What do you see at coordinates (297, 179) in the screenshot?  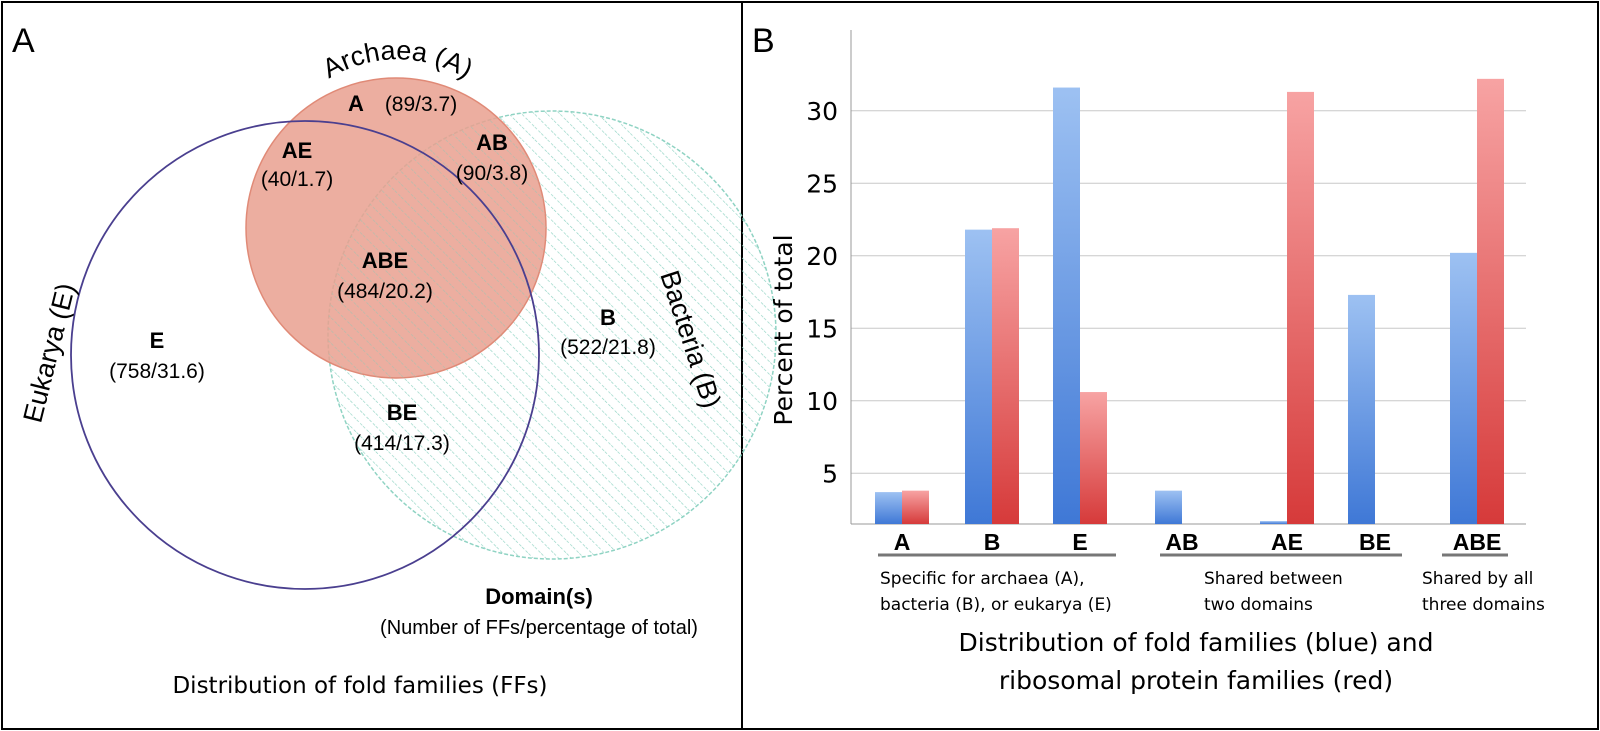 I see `region-ae-value: (40/1.7)` at bounding box center [297, 179].